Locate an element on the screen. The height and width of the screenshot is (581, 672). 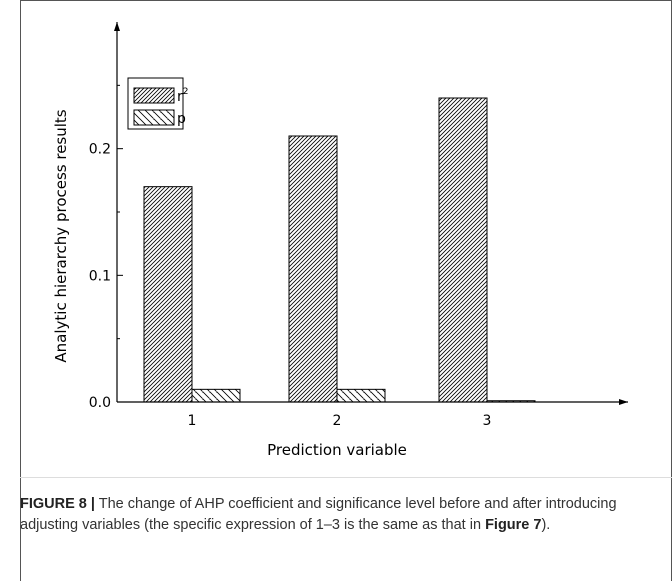
y-tick-label: 0.2 is located at coordinates (100, 150).